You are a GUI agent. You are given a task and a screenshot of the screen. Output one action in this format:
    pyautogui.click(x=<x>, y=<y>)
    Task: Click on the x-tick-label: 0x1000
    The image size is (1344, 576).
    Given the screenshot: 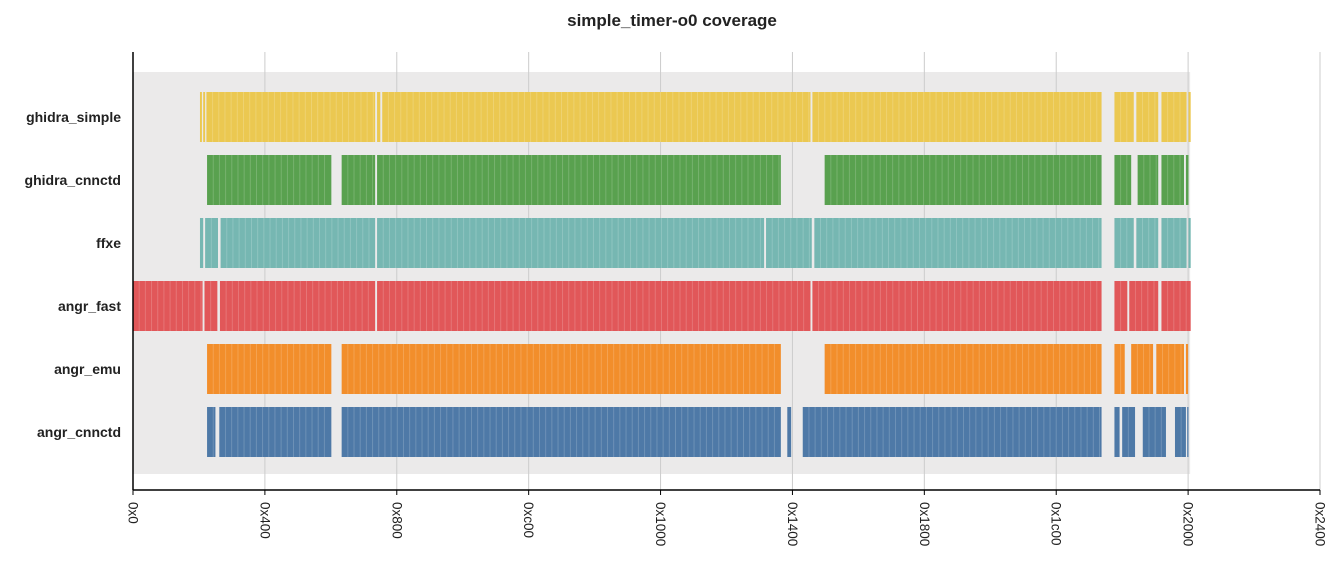 What is the action you would take?
    pyautogui.click(x=660, y=524)
    